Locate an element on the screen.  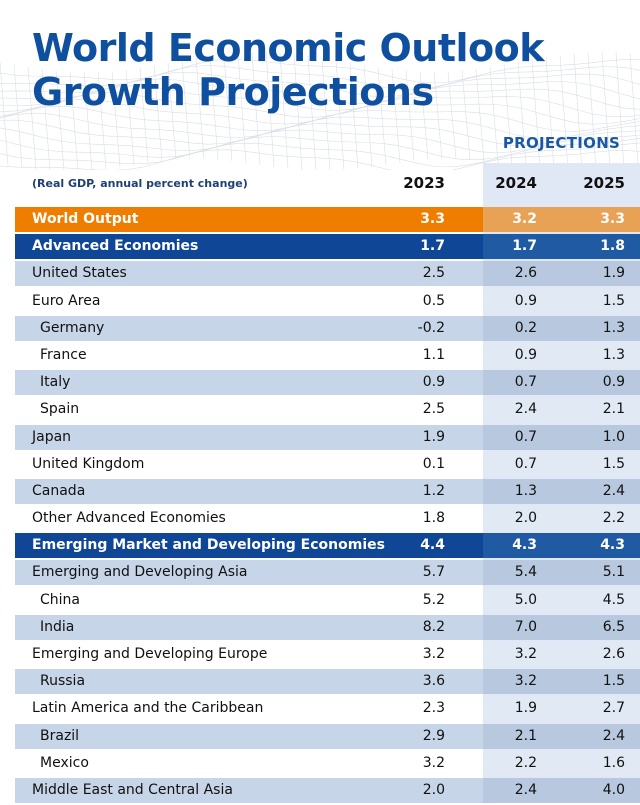
value-2025: 4.5 is located at coordinates (613, 599).